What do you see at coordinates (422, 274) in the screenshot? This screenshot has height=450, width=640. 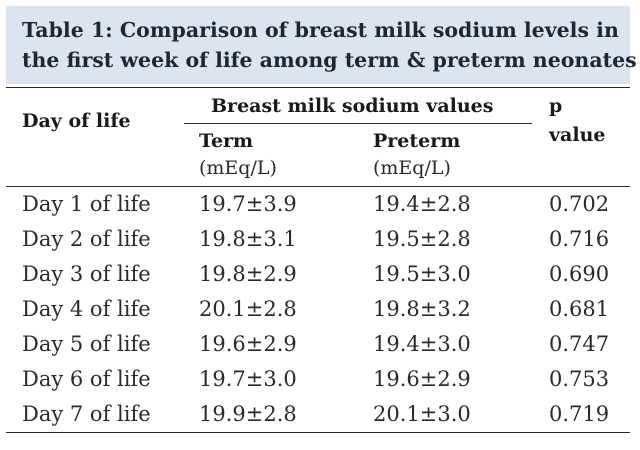 I see `preterm-cell: 19.5±3.0` at bounding box center [422, 274].